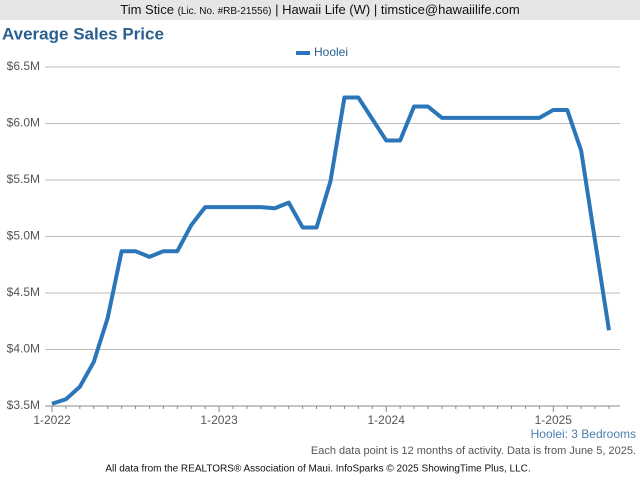 This screenshot has height=480, width=640. I want to click on y-tick-label: $5.5M, so click(23, 179).